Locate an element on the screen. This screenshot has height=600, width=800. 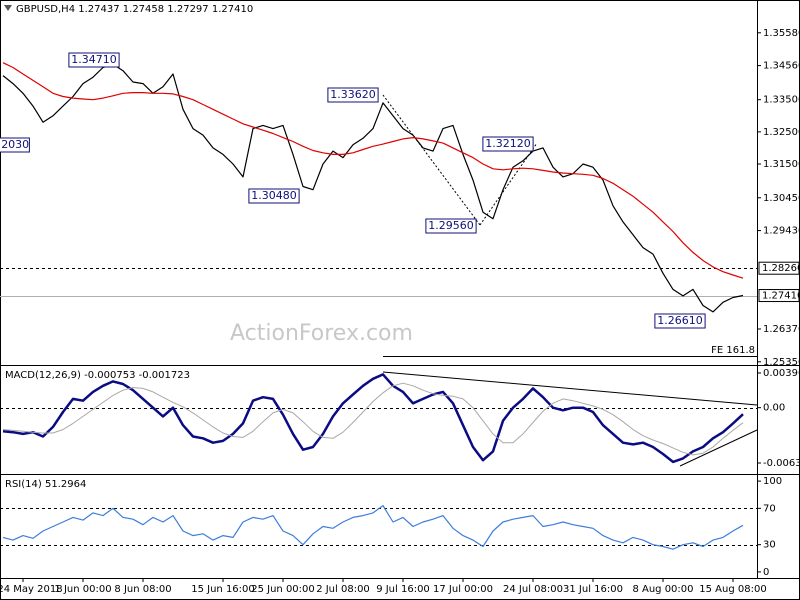
level-label: 1.27410 is located at coordinates (781, 296).